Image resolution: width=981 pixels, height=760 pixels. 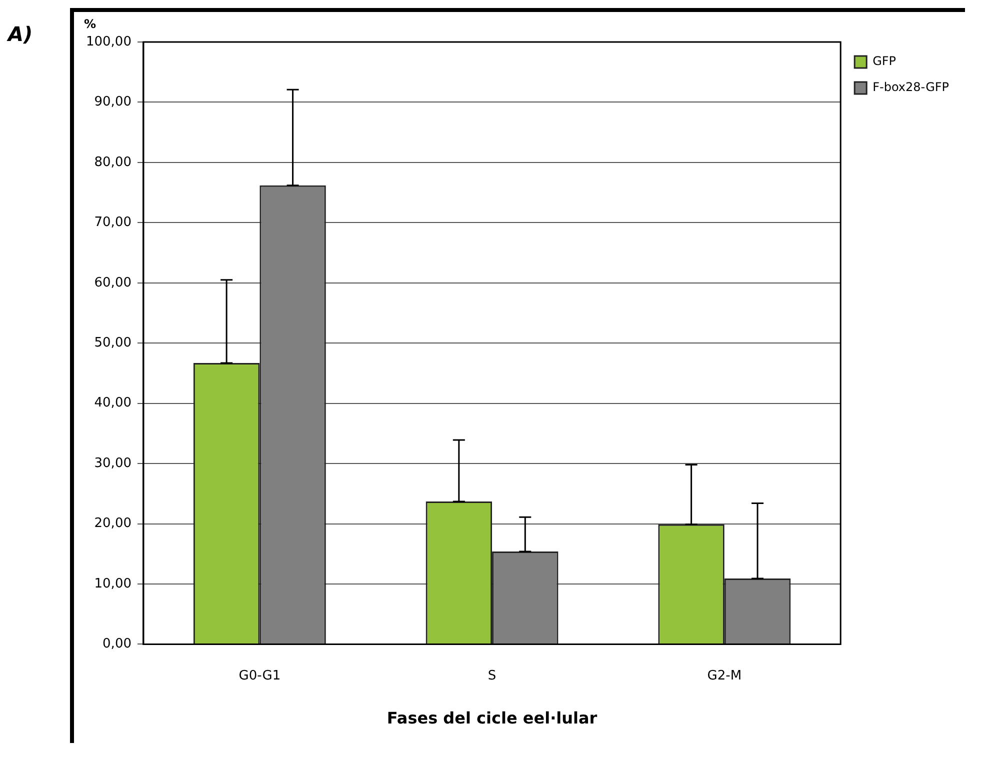 I want to click on x-axis-title: Fases del cicle eel·lular, so click(x=492, y=718).